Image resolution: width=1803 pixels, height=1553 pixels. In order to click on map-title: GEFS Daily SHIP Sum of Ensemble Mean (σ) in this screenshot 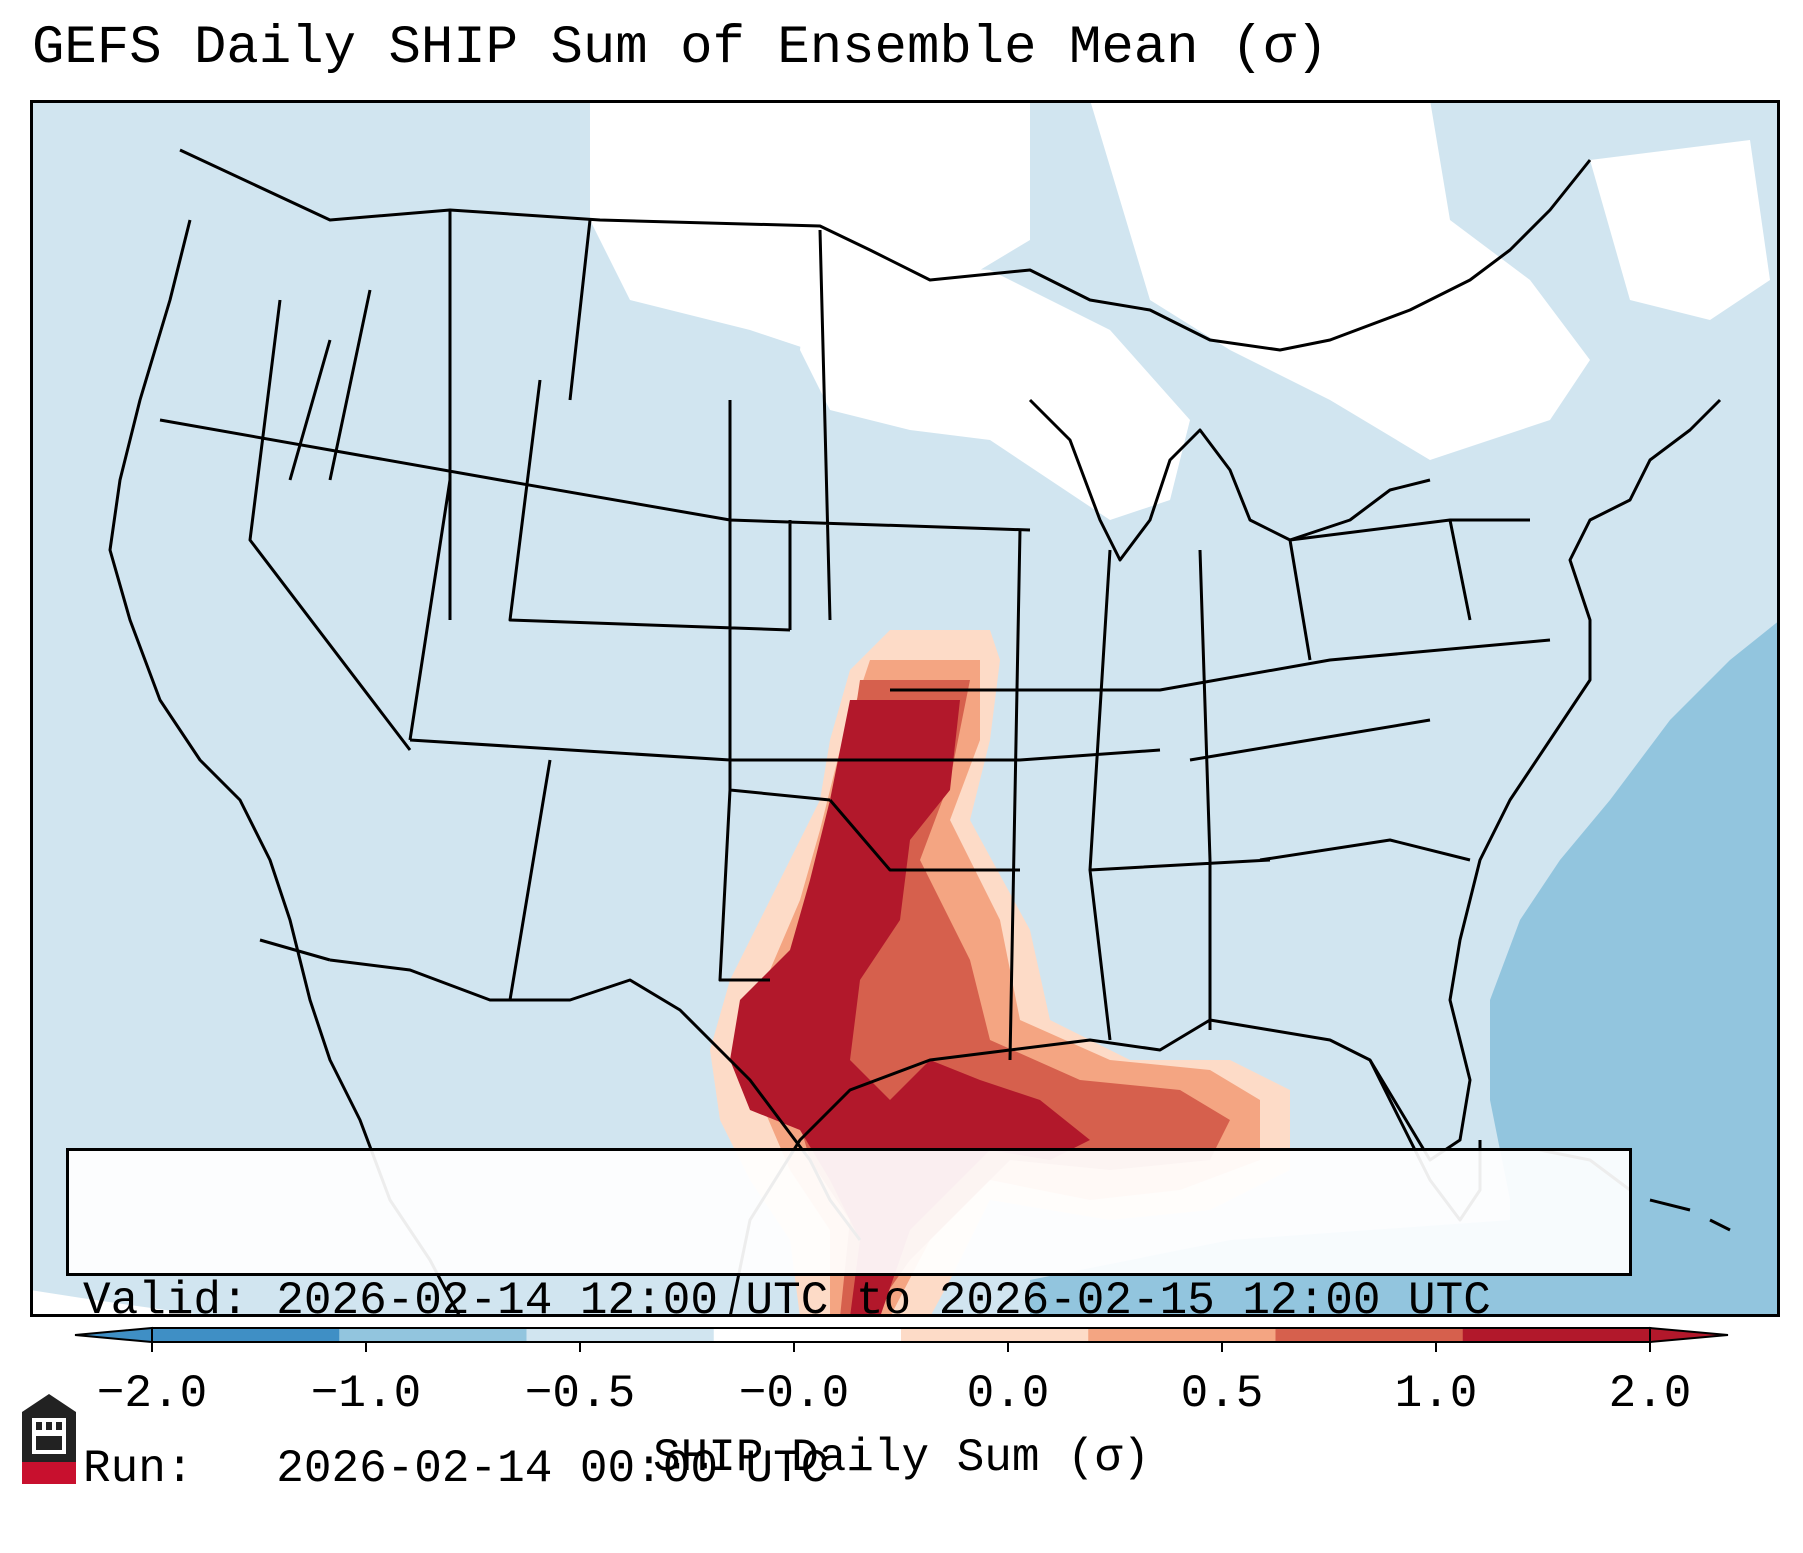, I will do `click(680, 48)`.